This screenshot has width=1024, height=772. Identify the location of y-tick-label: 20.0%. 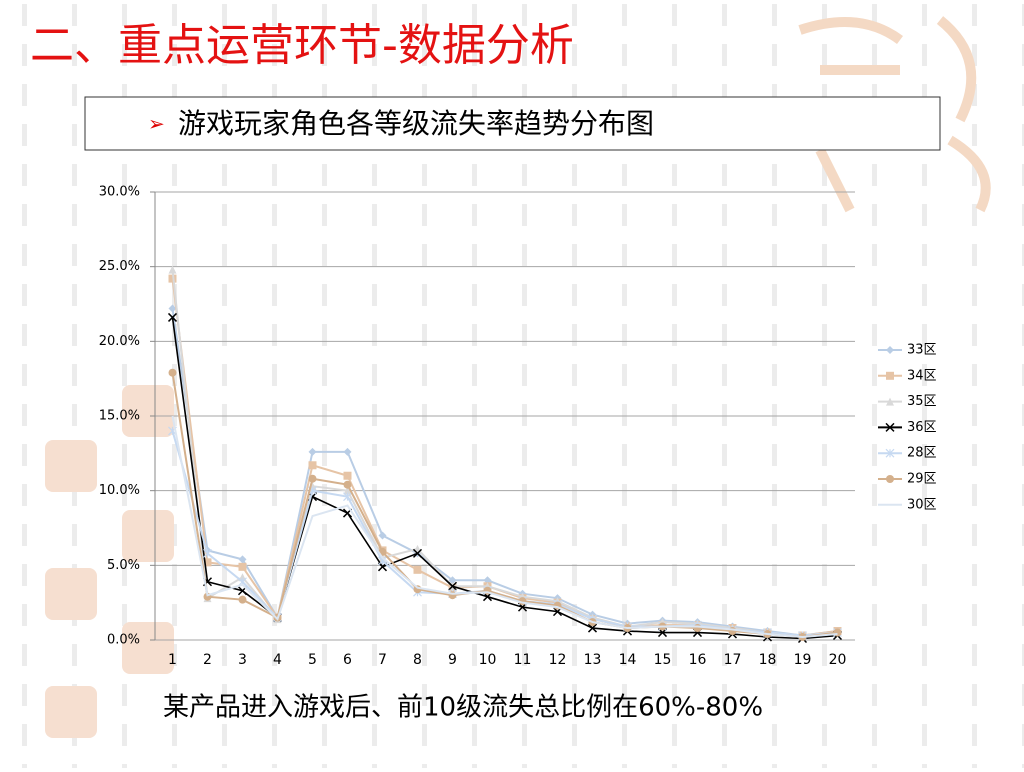
(119, 341).